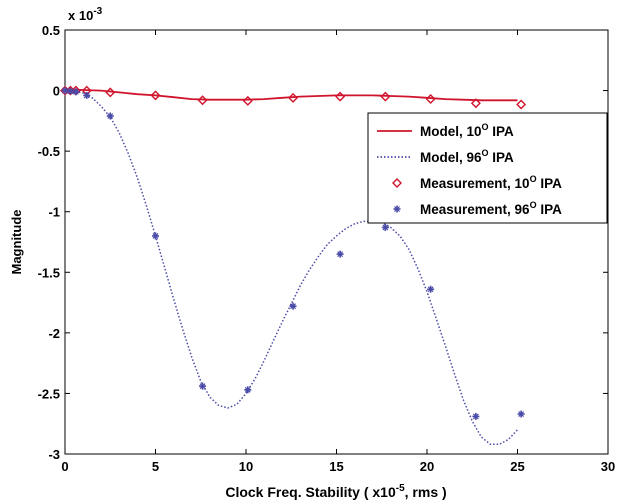 This screenshot has height=504, width=628. What do you see at coordinates (56, 91) in the screenshot?
I see `y-tick-label: 0` at bounding box center [56, 91].